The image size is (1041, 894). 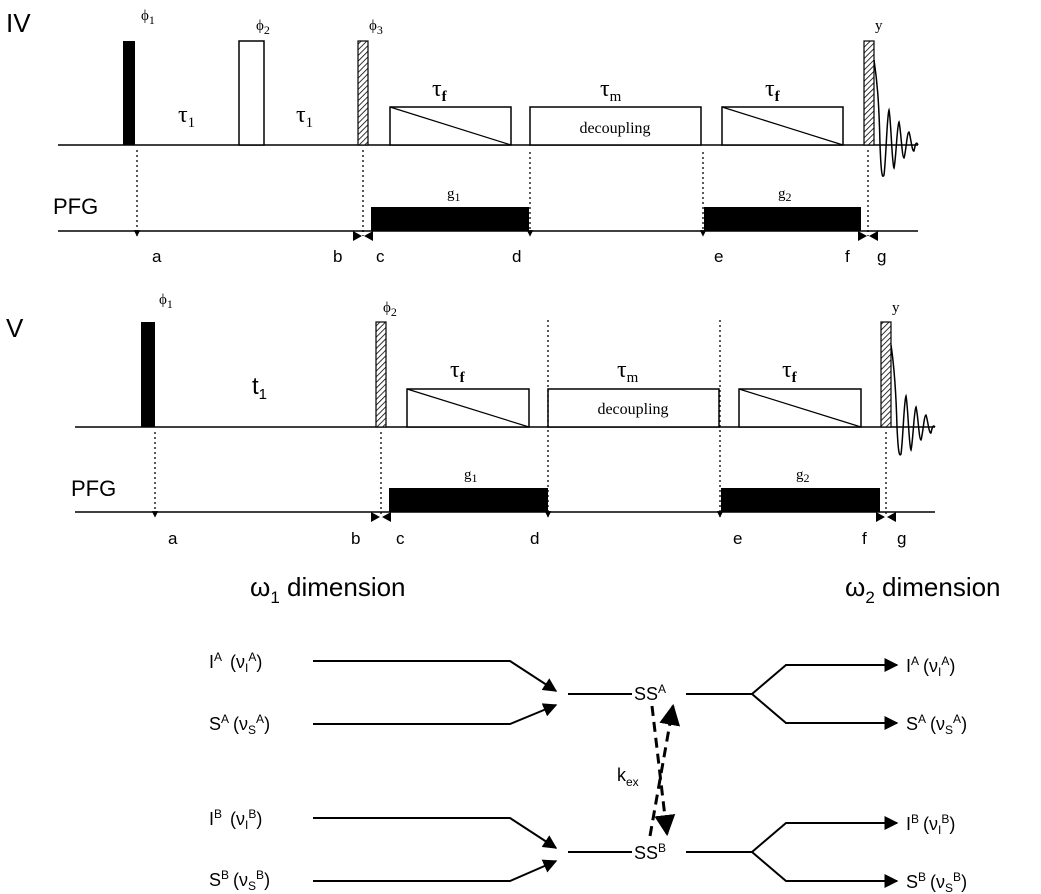 I want to click on delay-t1: t1, so click(x=259, y=388).